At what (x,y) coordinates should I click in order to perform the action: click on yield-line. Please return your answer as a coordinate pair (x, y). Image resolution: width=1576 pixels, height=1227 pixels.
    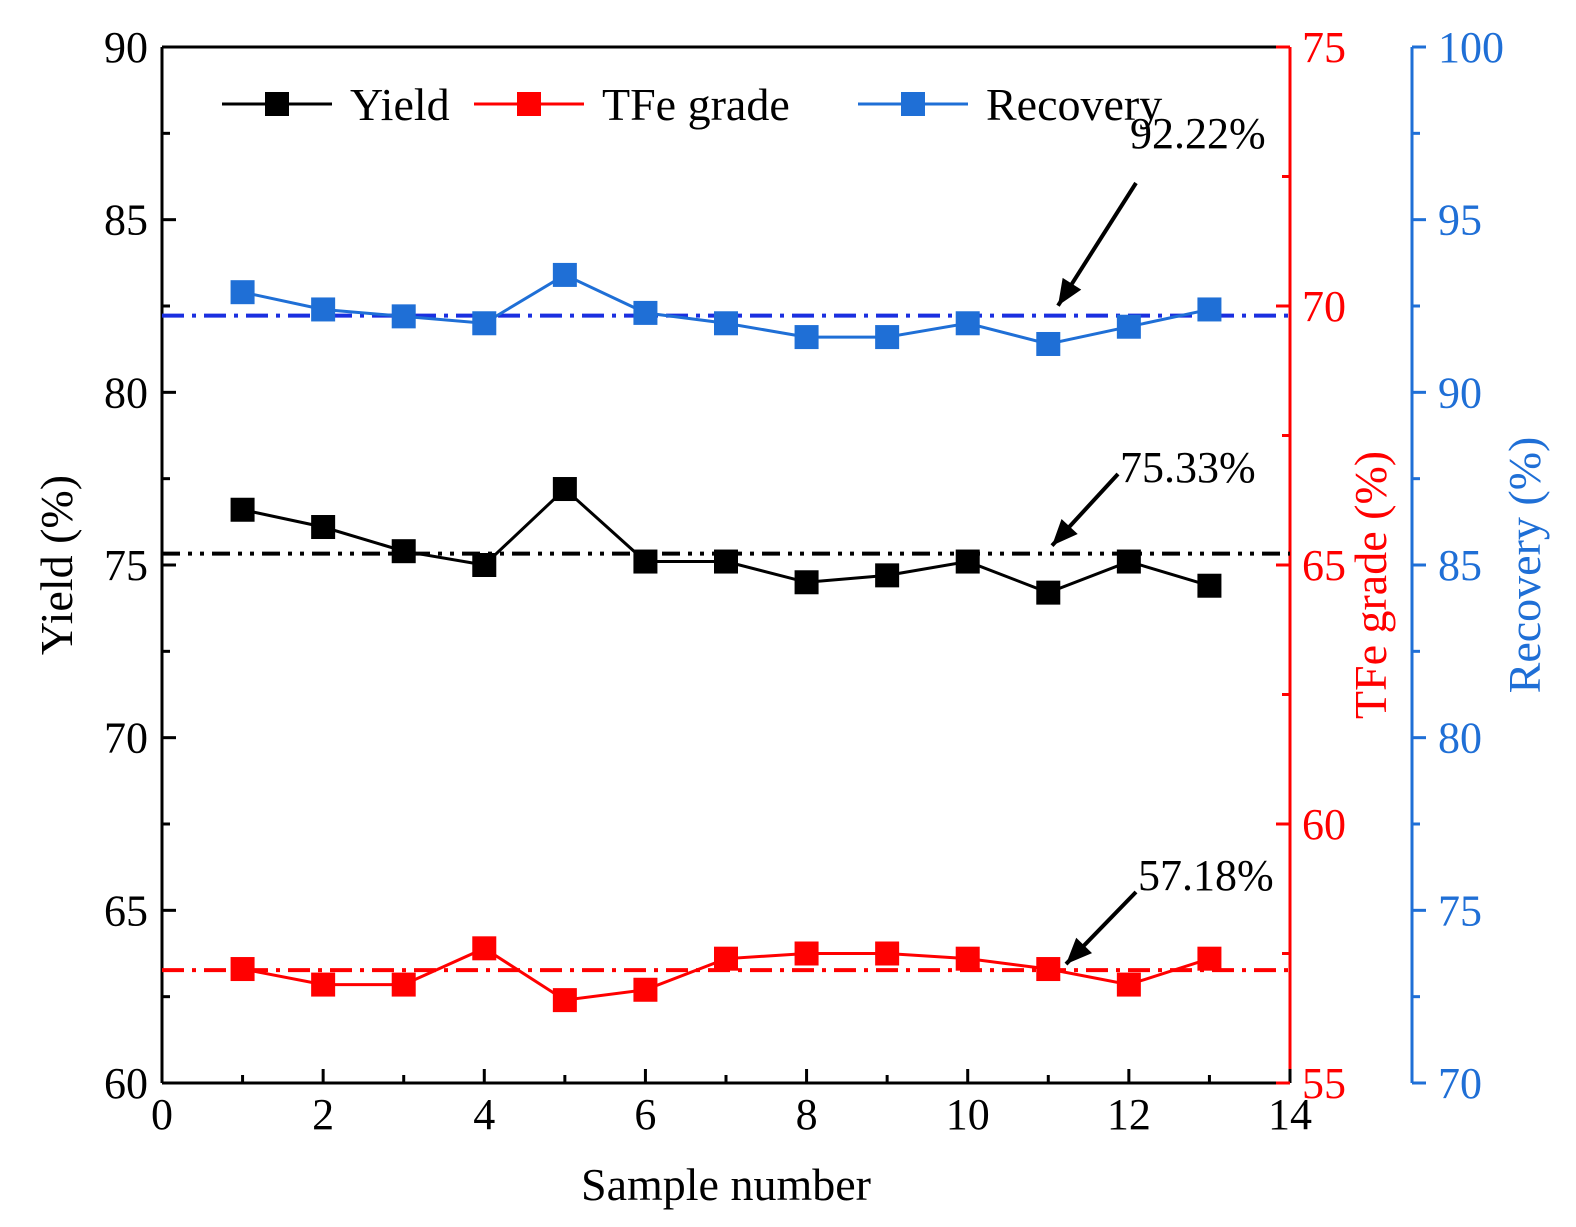
    Looking at the image, I should click on (726, 540).